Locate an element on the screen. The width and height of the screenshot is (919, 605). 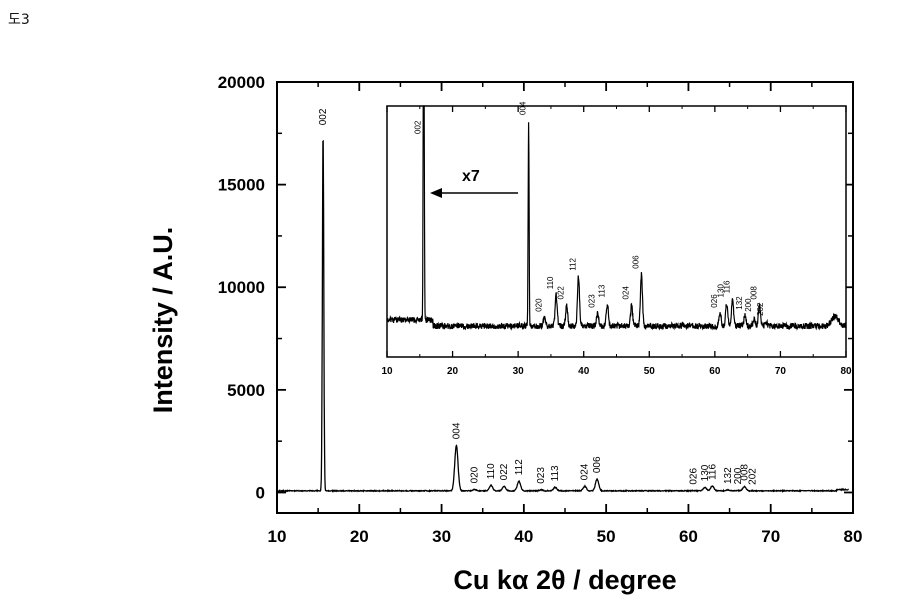
x-tick-label: 80 is located at coordinates (853, 536).